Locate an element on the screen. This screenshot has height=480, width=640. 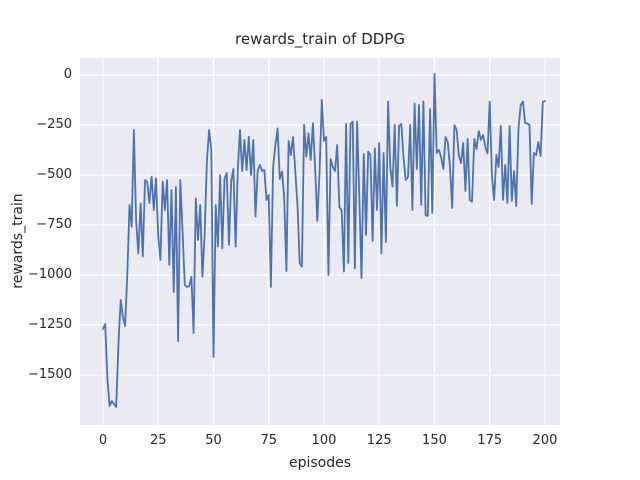
y-tick-label: −500 is located at coordinates (54, 174).